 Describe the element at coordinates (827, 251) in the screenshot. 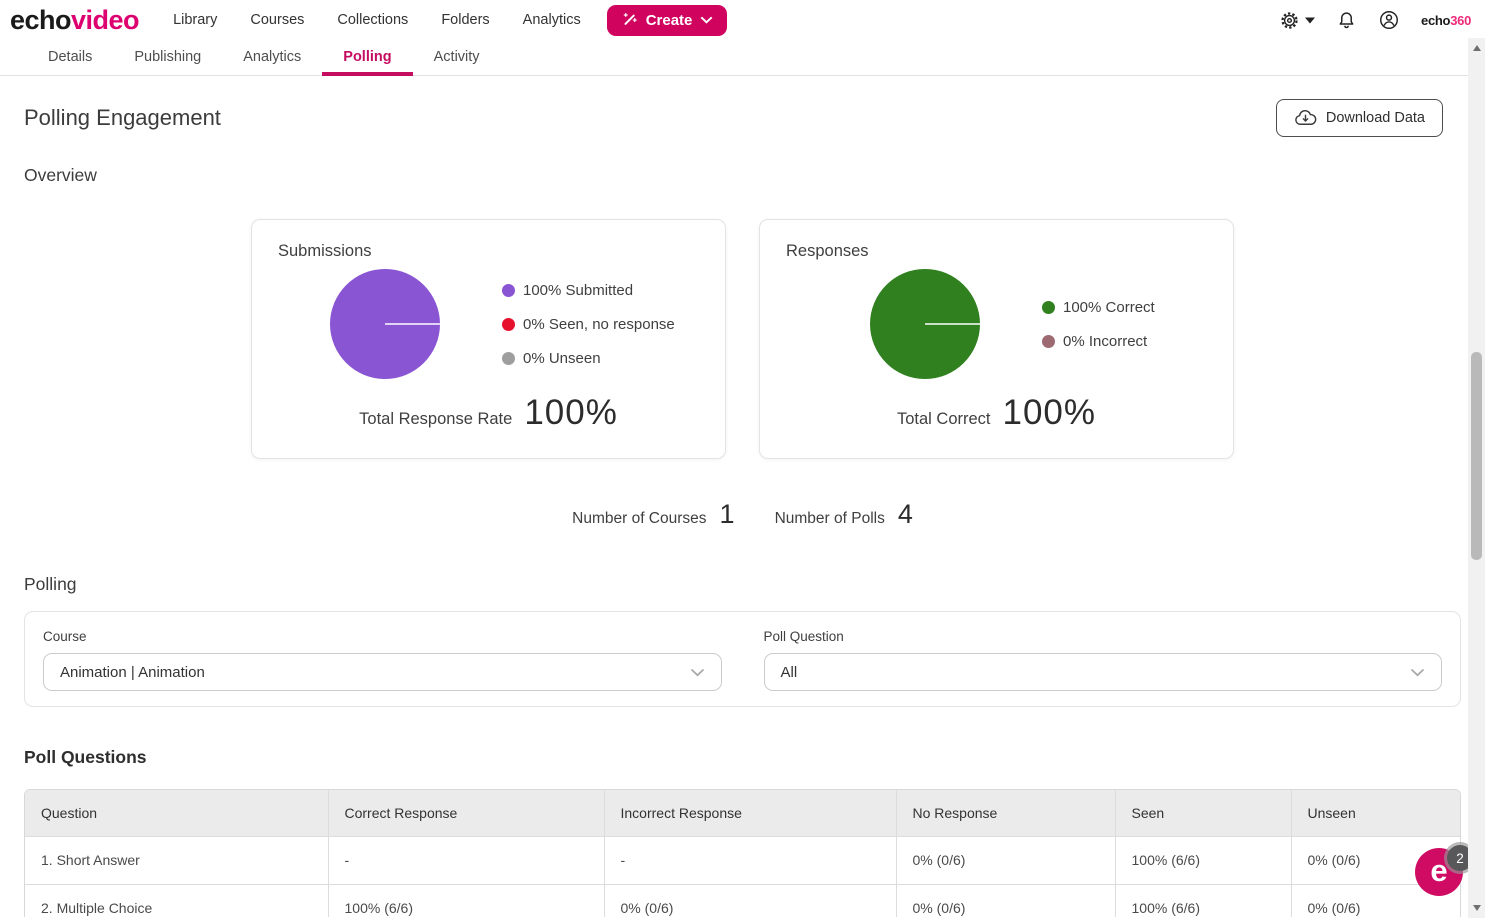

I see `responses-card-title: Responses` at that location.